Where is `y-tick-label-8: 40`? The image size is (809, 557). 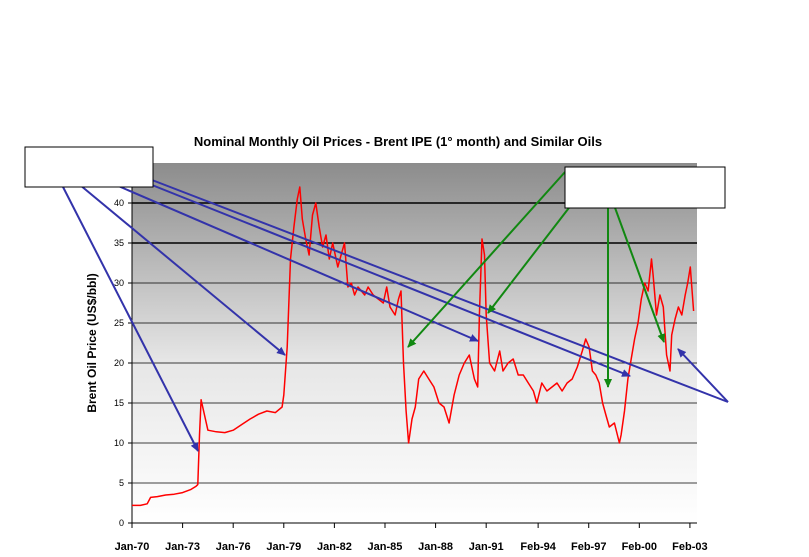 y-tick-label-8: 40 is located at coordinates (119, 203).